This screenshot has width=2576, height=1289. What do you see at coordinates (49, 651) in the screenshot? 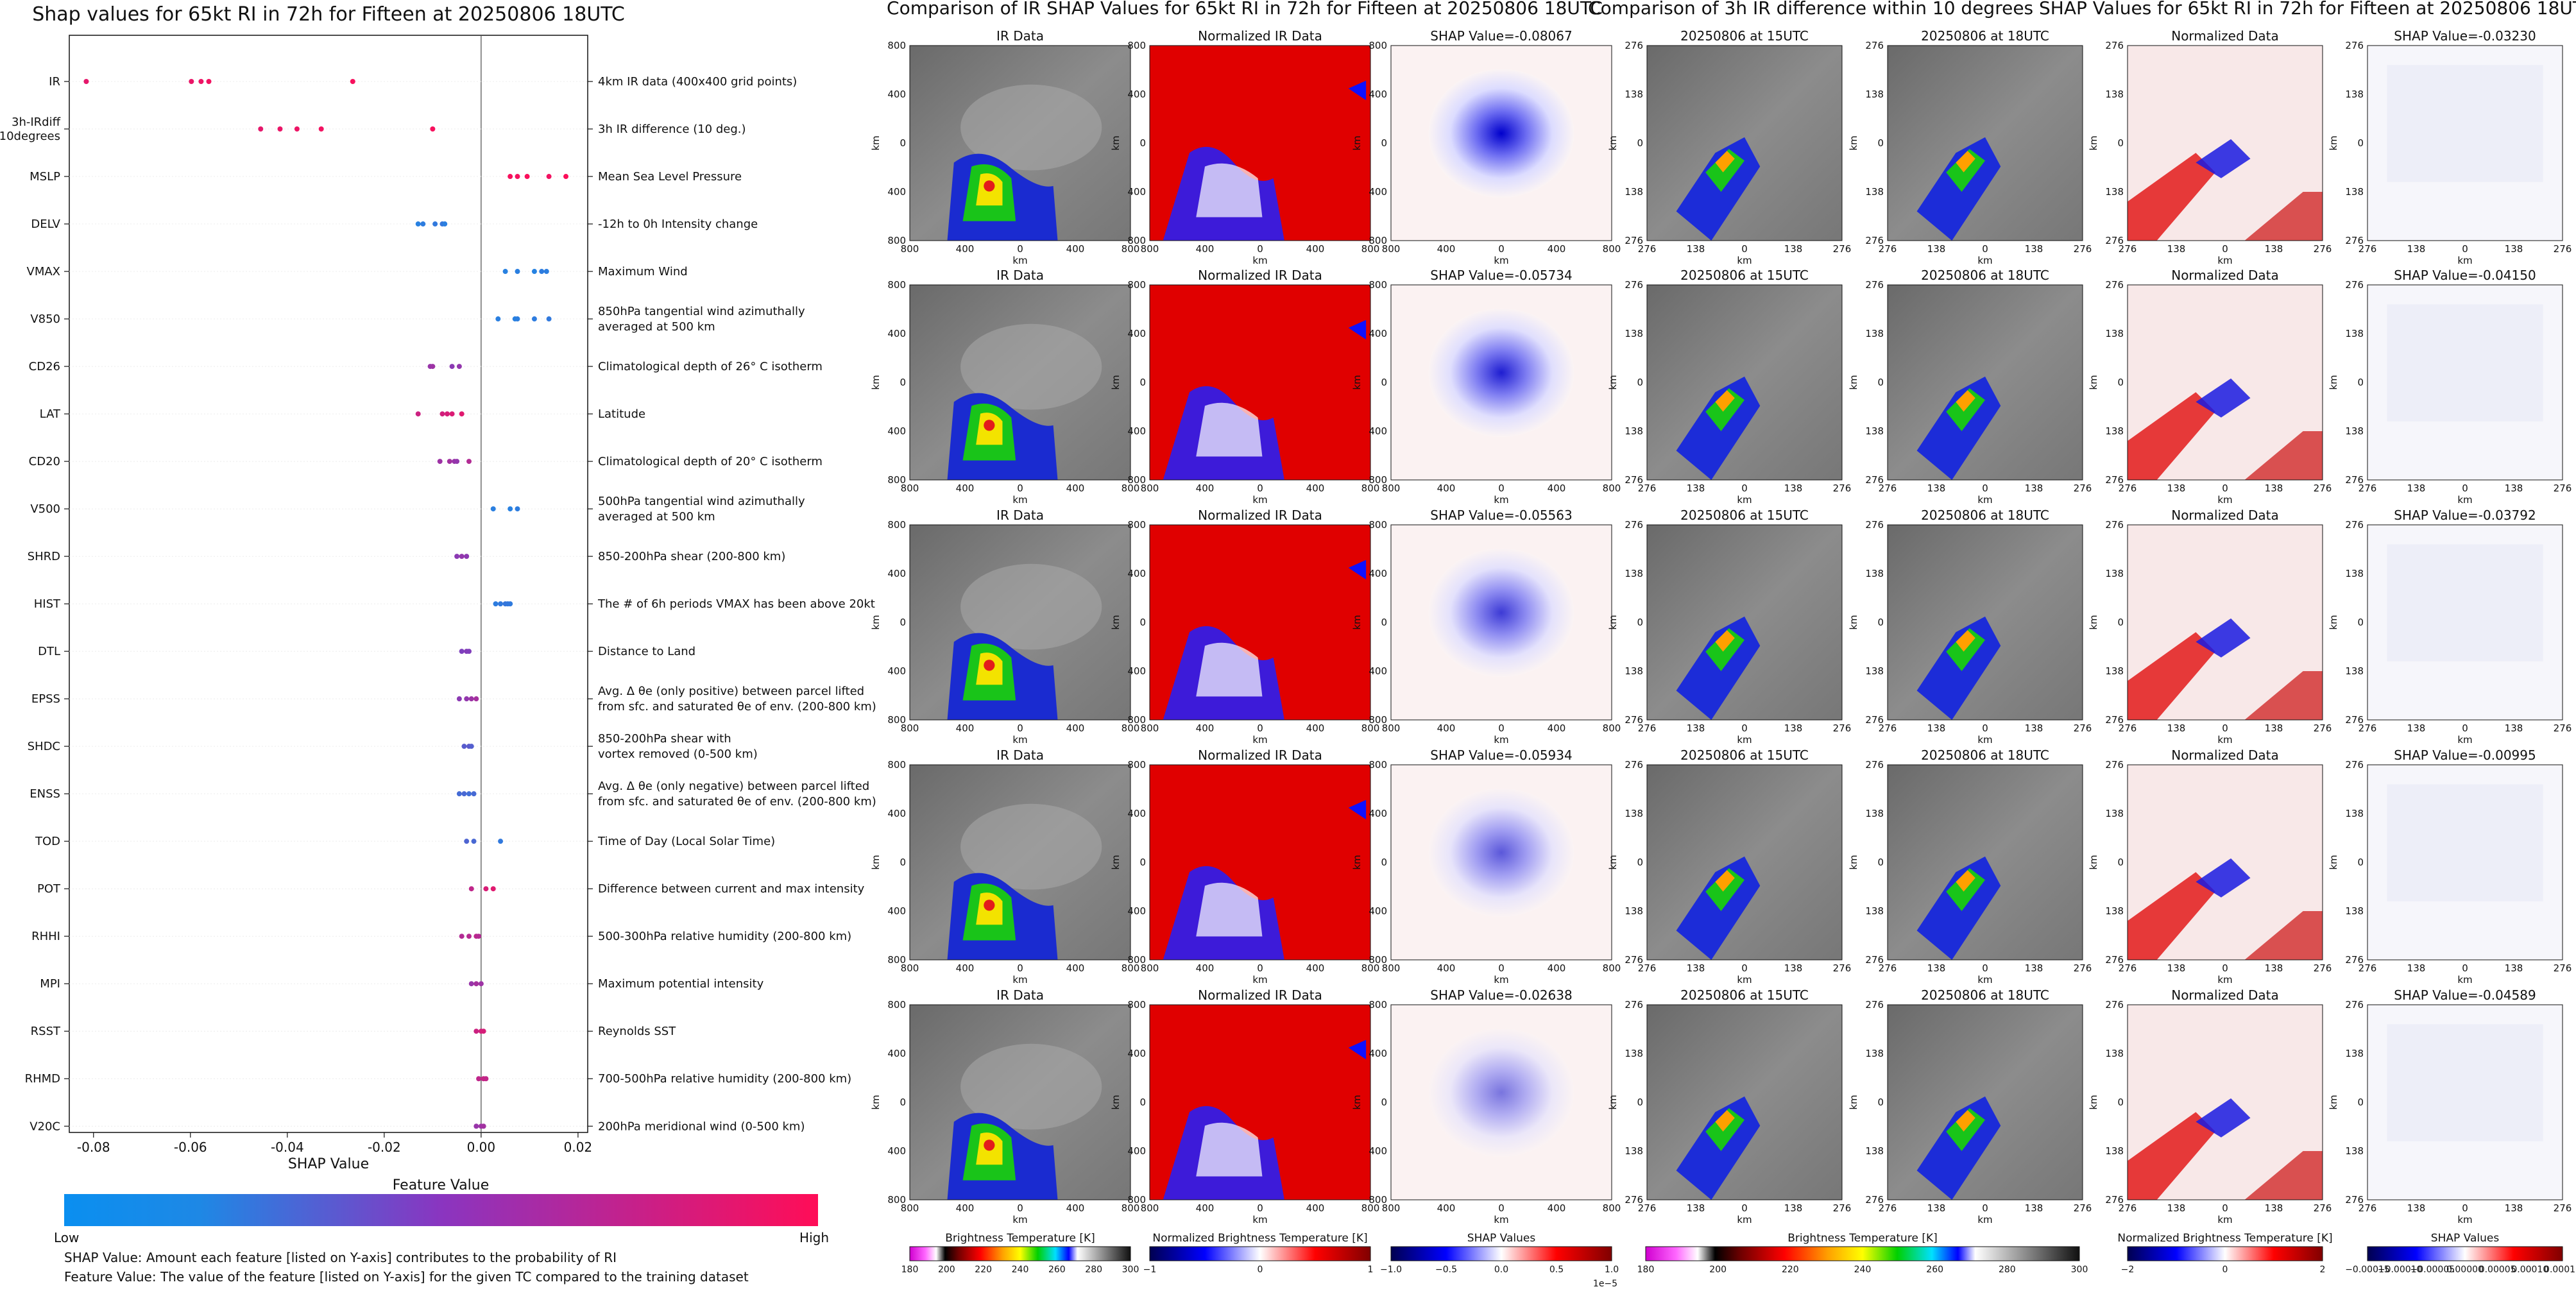
I see `feature-name-label: DTL` at bounding box center [49, 651].